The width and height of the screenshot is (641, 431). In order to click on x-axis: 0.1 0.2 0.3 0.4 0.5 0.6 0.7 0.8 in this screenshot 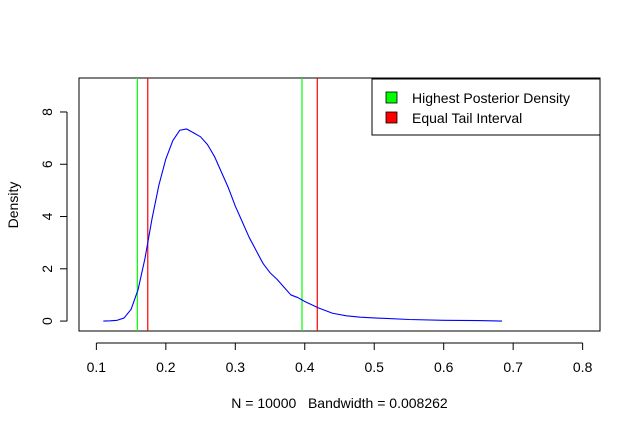, I will do `click(340, 358)`.